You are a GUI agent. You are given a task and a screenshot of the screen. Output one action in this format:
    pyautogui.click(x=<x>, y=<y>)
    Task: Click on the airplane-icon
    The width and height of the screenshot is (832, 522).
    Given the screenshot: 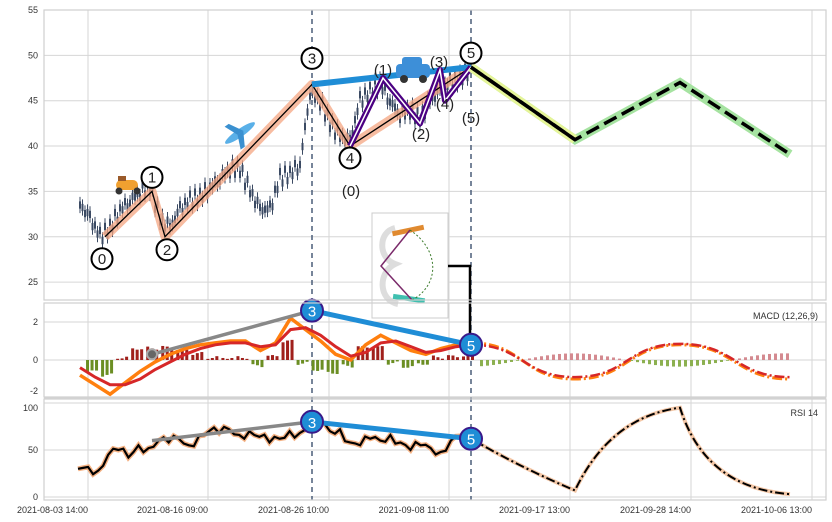 What is the action you would take?
    pyautogui.click(x=239, y=136)
    